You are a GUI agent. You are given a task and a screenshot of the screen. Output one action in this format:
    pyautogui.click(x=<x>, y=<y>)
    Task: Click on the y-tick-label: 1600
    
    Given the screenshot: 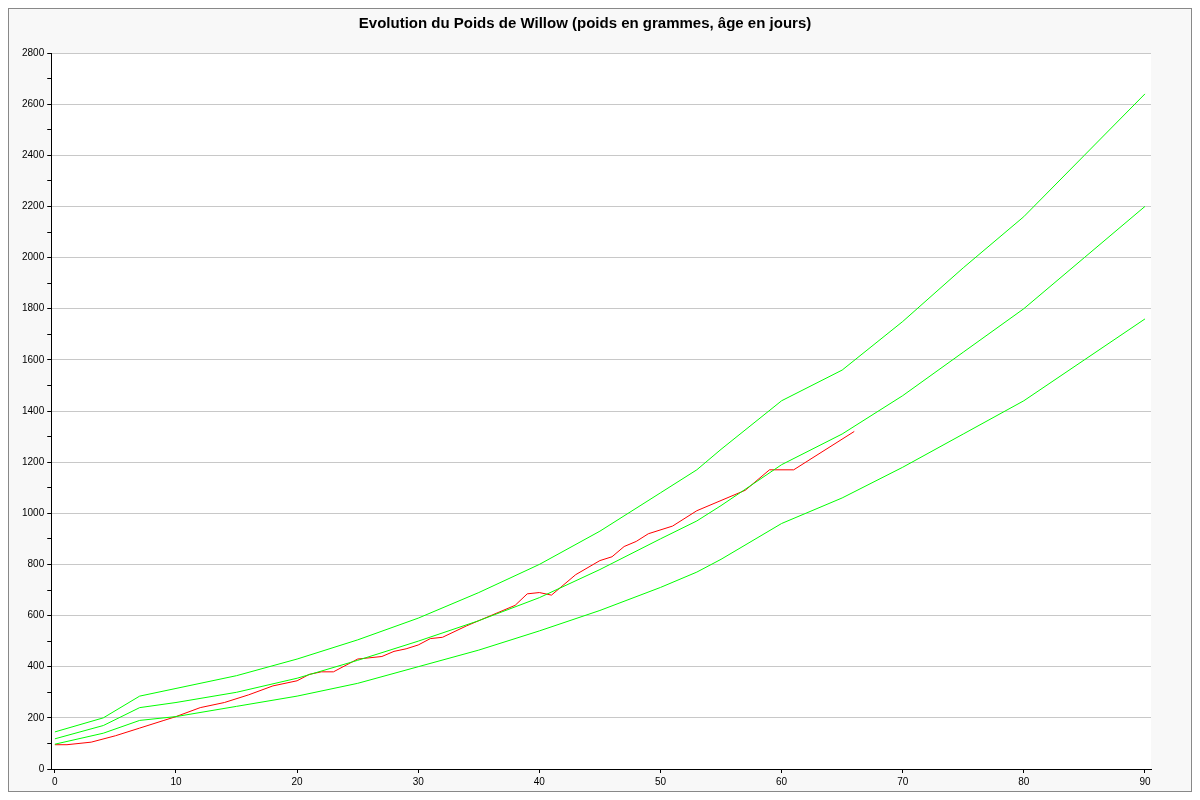 What is the action you would take?
    pyautogui.click(x=33, y=359)
    